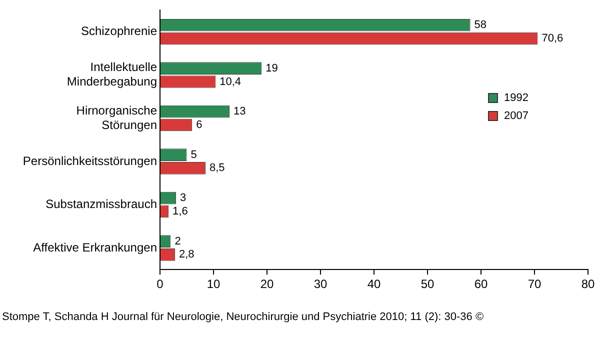 The image size is (600, 347). What do you see at coordinates (588, 284) in the screenshot?
I see `x-tick-label: 80` at bounding box center [588, 284].